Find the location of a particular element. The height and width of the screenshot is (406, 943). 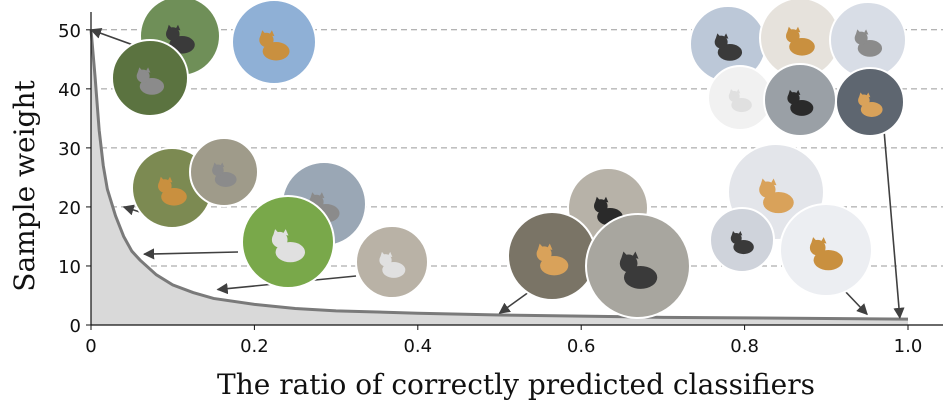

cat-orange-on-grass-cat-ear-right is located at coordinates (285, 232).